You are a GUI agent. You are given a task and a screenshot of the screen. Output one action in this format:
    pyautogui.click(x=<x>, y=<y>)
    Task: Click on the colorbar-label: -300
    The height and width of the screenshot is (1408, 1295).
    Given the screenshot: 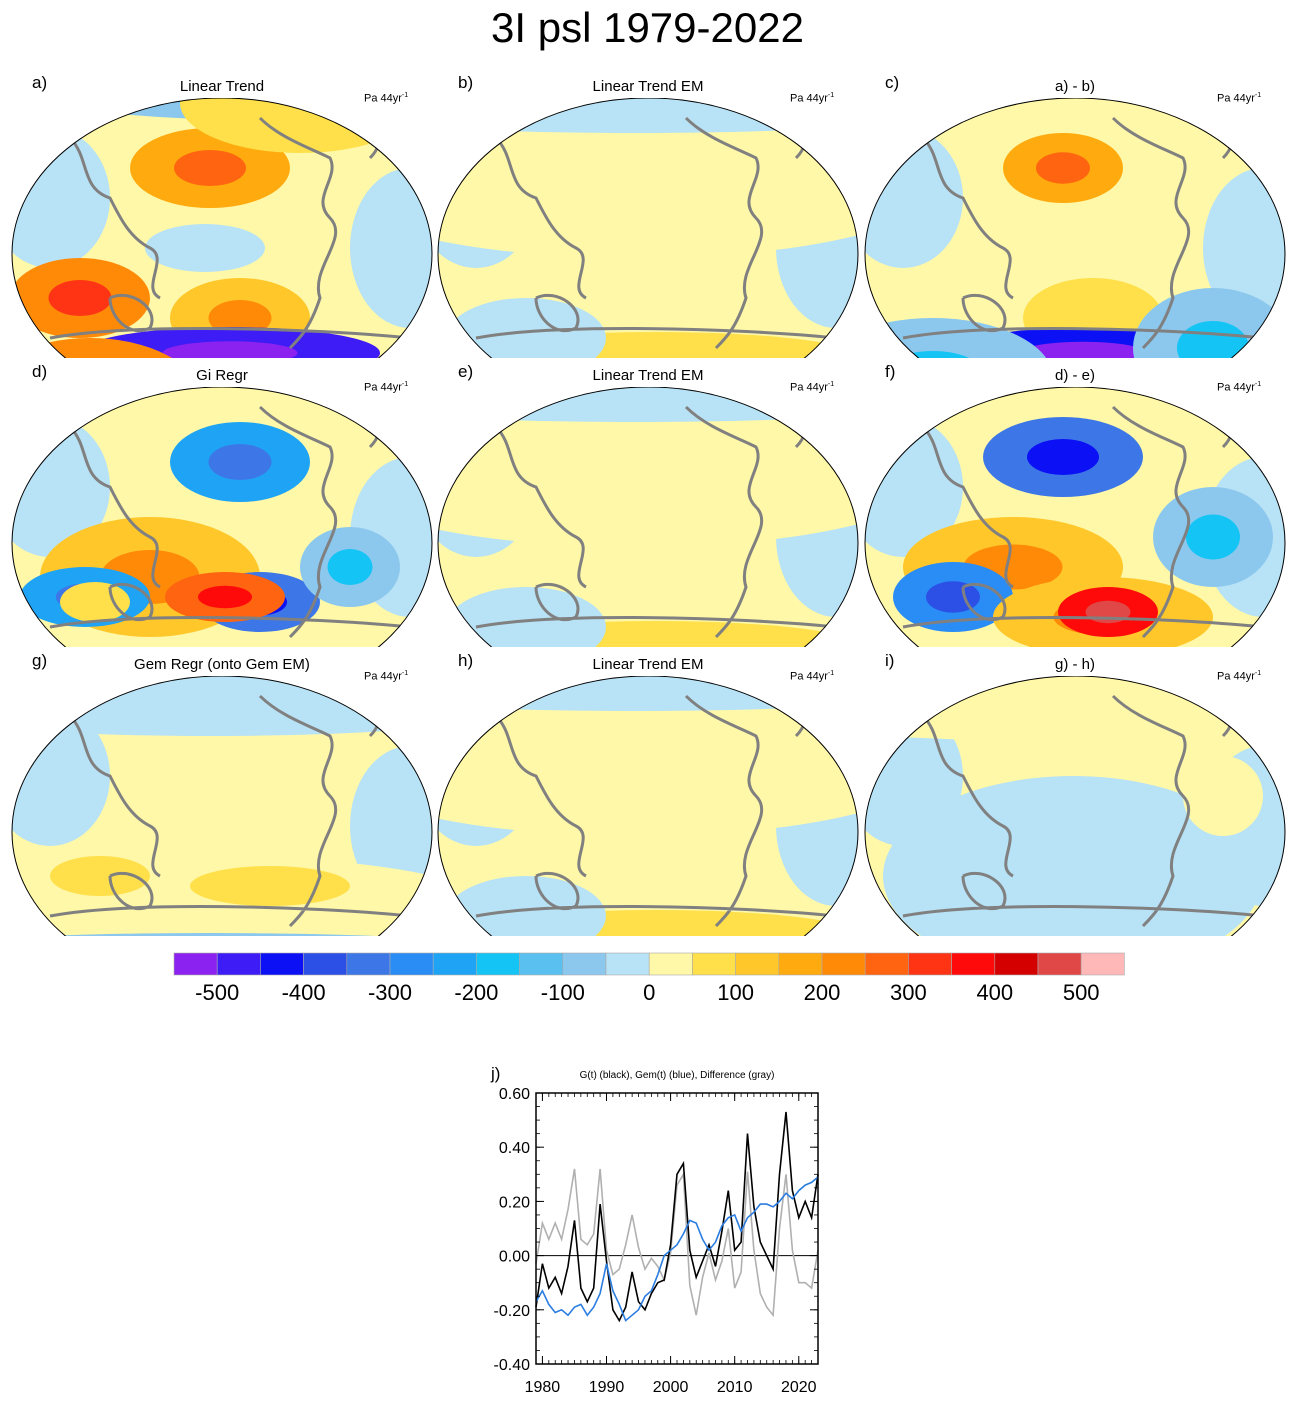 What is the action you would take?
    pyautogui.click(x=390, y=992)
    